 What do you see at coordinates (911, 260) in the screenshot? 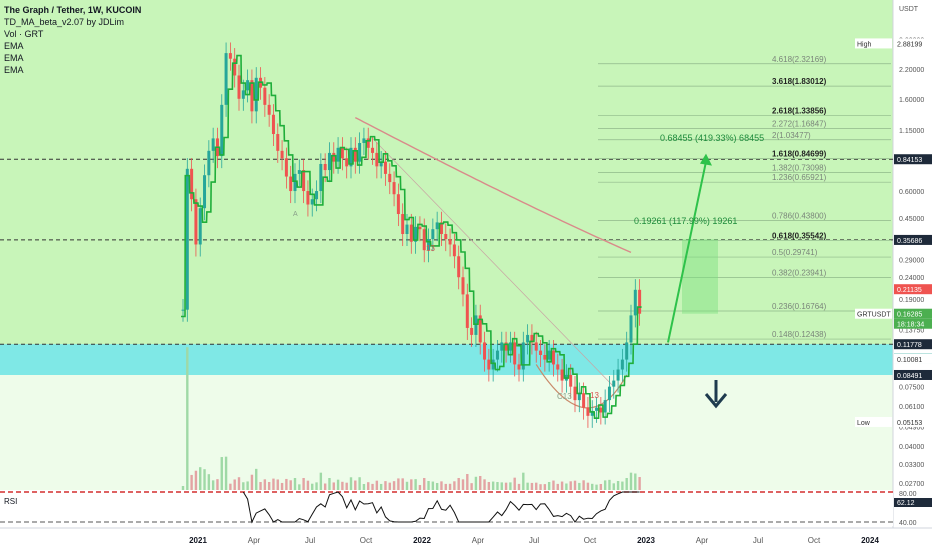
I see `price-axis-tick: 0.29000` at bounding box center [911, 260].